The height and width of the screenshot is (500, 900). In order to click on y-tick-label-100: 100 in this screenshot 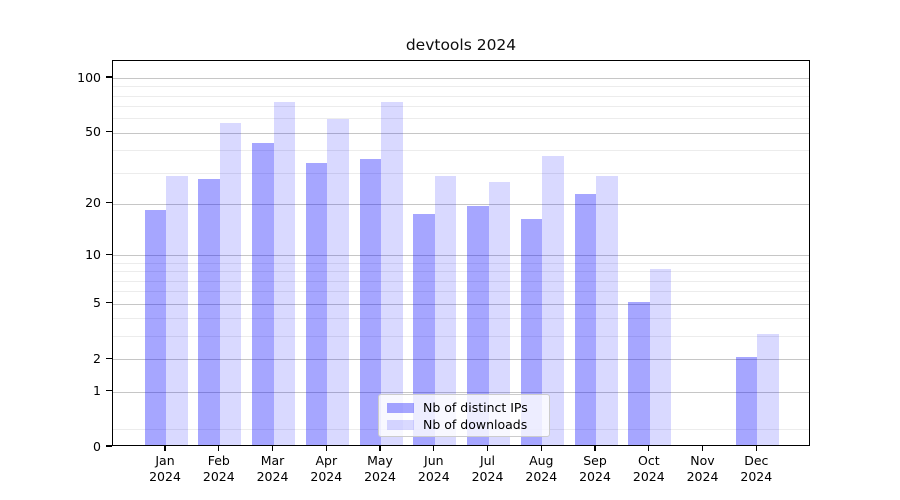, I will do `click(89, 77)`.